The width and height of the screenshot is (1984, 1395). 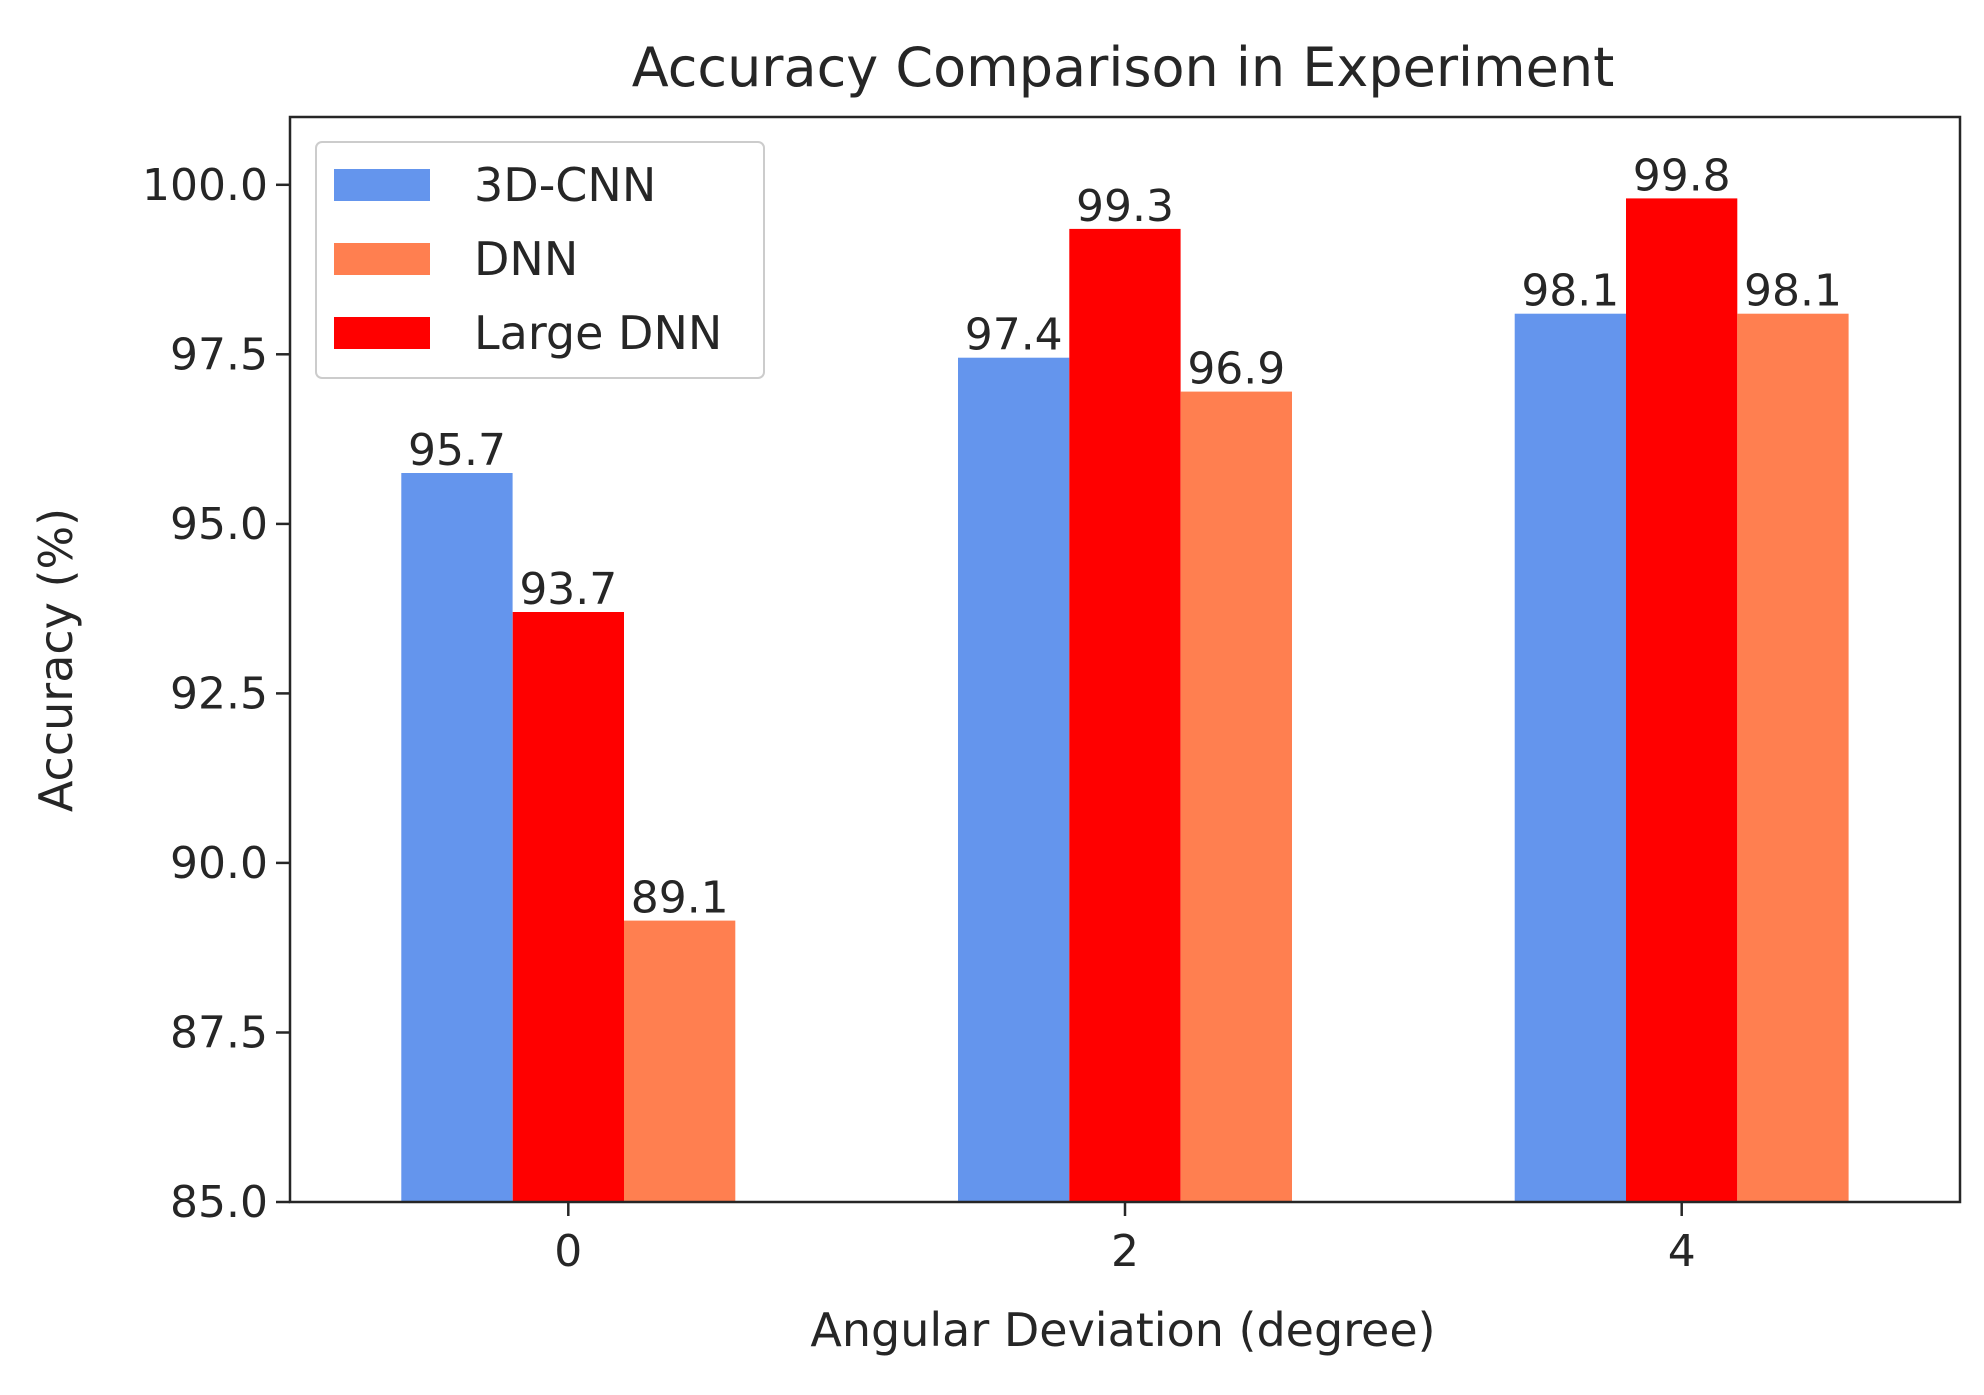 What do you see at coordinates (56, 660) in the screenshot?
I see `y-axis-label: Accuracy (%)` at bounding box center [56, 660].